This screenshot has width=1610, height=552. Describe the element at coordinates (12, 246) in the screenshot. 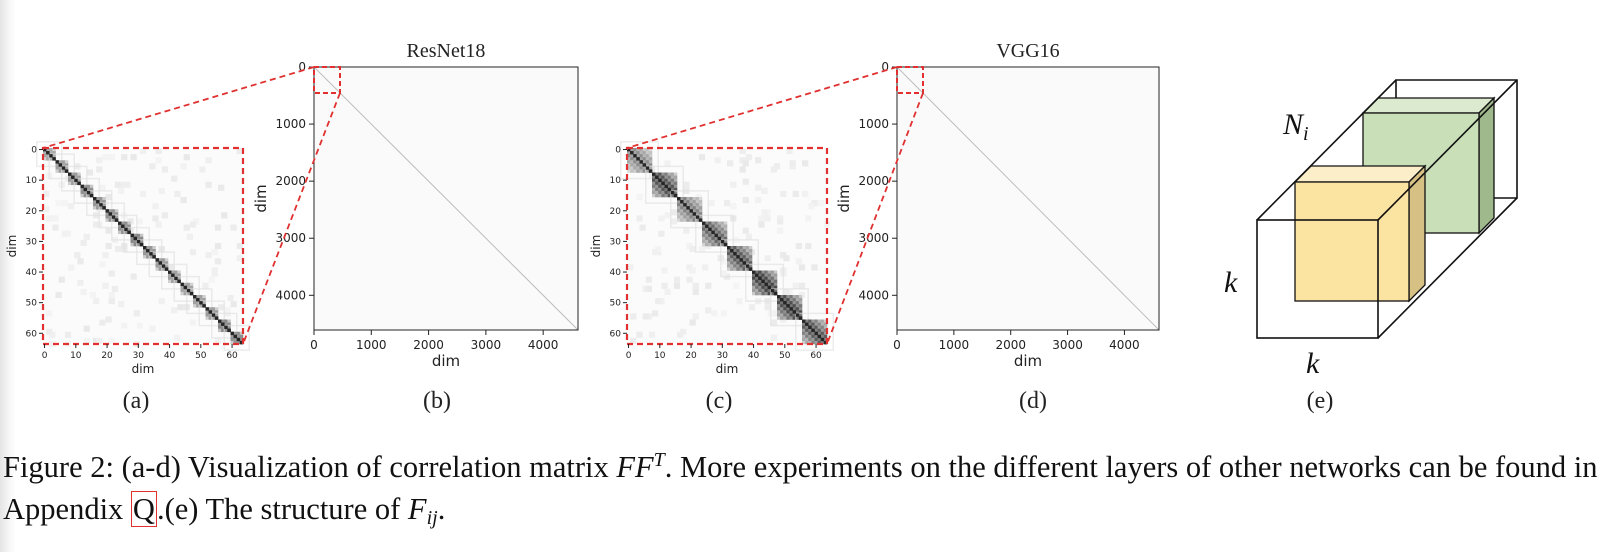

I see `y-axis-label: dim` at that location.